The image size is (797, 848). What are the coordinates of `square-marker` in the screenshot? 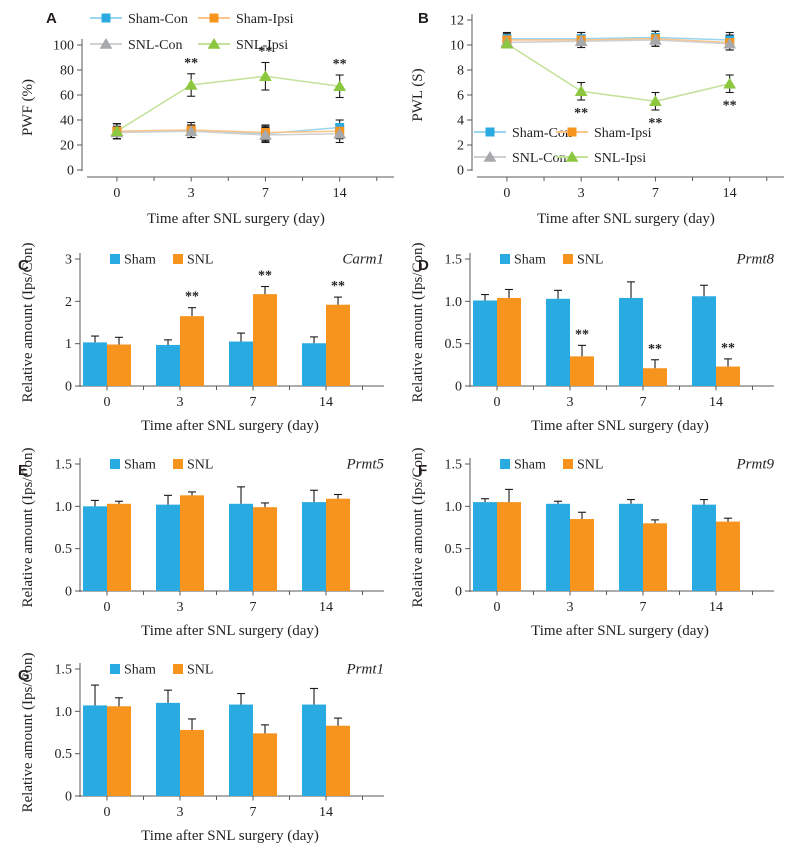 It's located at (106, 18).